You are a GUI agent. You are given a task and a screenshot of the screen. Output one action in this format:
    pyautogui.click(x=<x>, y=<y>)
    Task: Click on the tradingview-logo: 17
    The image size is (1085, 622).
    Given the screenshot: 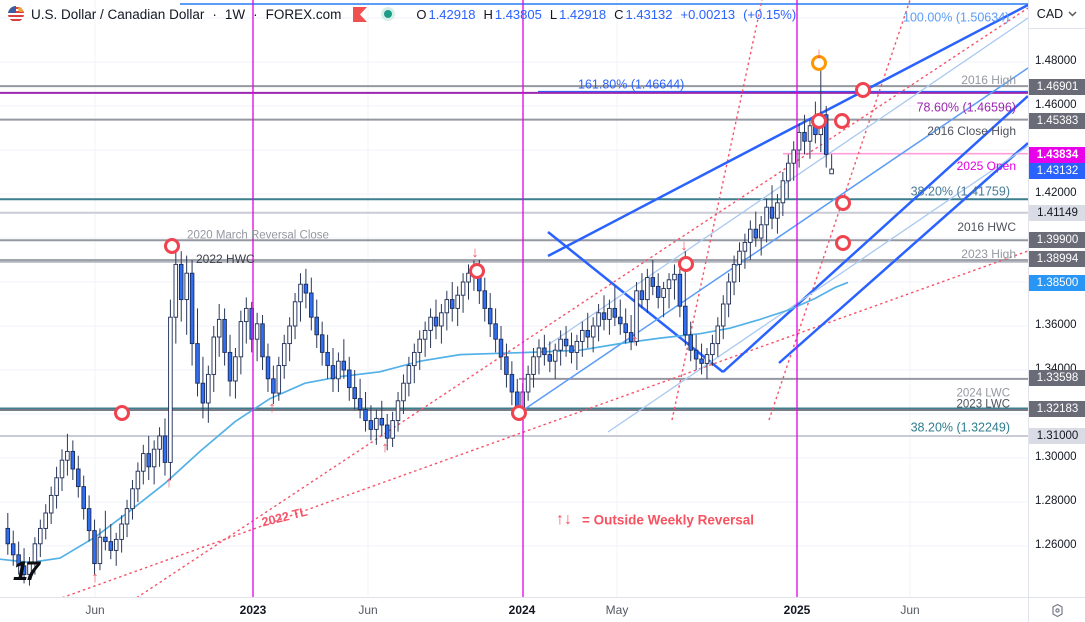 What is the action you would take?
    pyautogui.click(x=26, y=571)
    